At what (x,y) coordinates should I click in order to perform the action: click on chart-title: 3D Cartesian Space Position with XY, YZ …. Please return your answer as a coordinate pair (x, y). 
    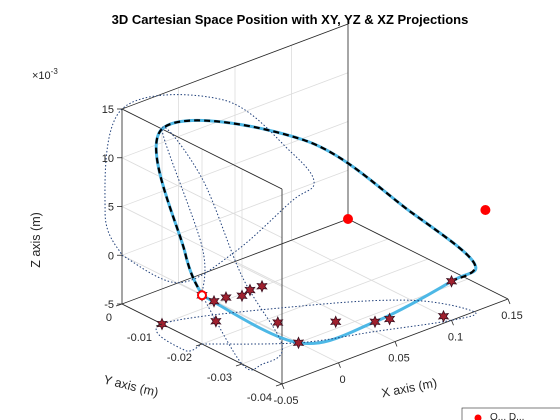
    Looking at the image, I should click on (290, 19).